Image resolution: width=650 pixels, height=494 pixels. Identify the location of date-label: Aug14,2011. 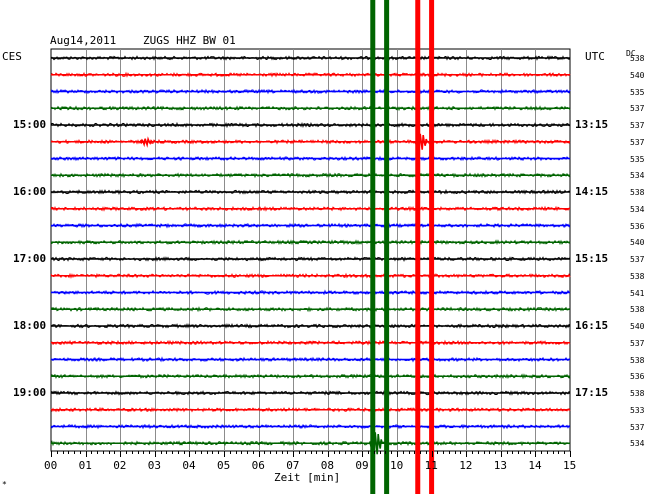
(83, 40).